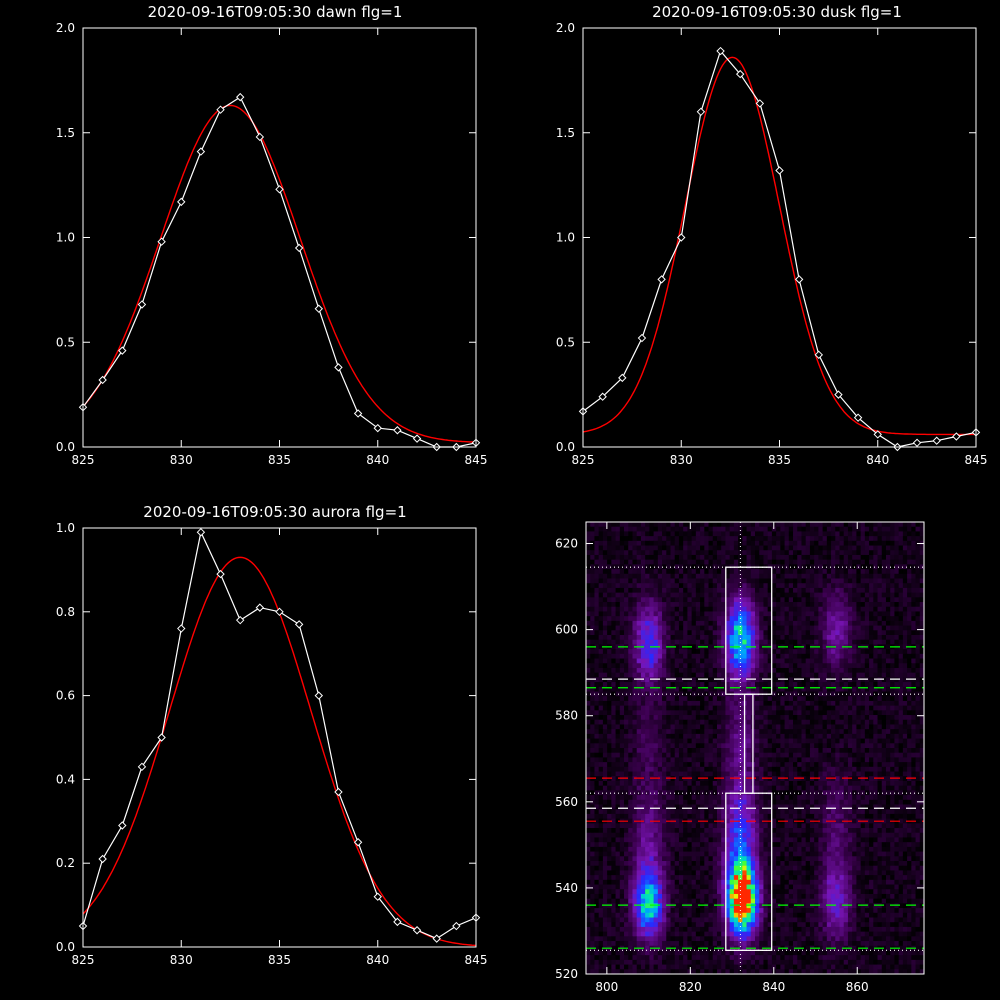 This screenshot has height=1000, width=1000. Describe the element at coordinates (181, 960) in the screenshot. I see `aurora-x-tick-label: 830` at that location.